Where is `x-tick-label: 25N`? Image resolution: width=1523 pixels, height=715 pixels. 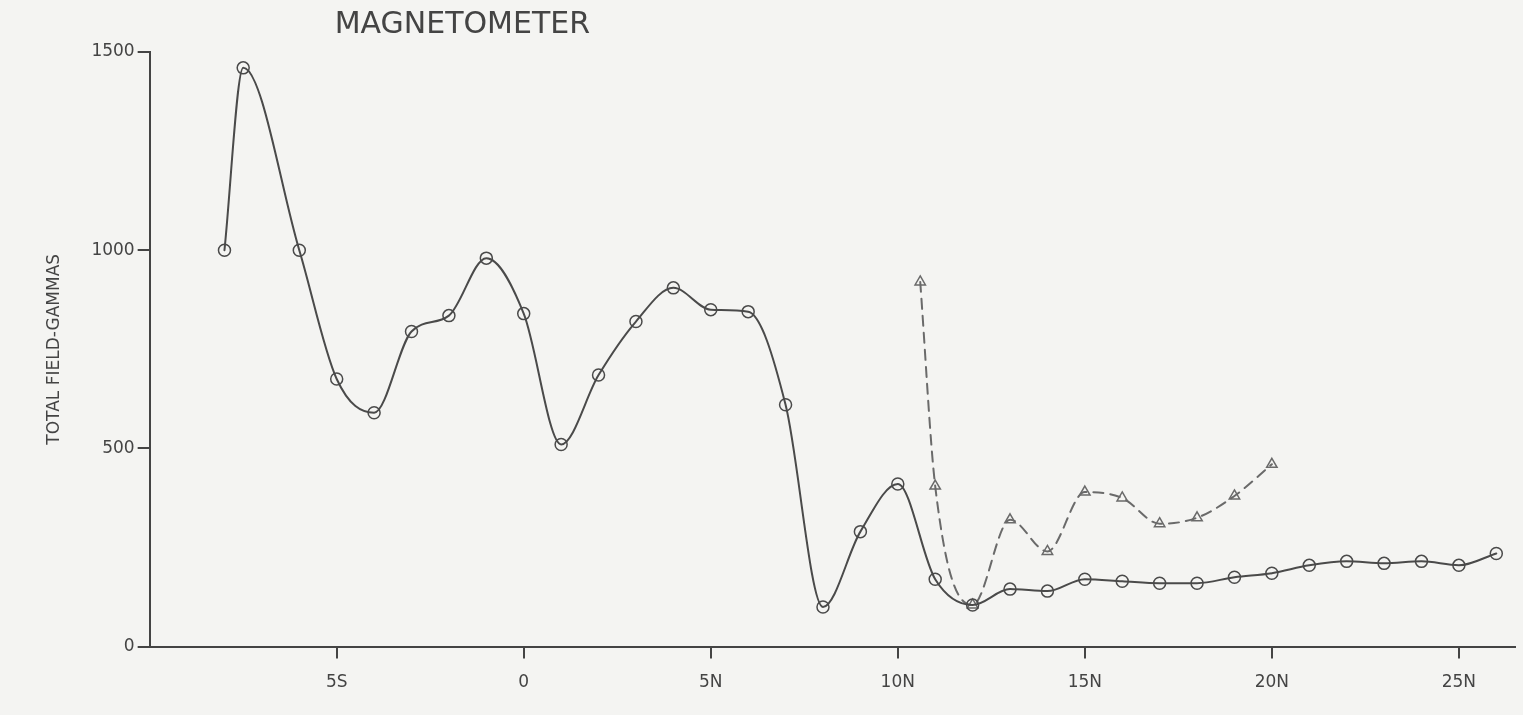
x-tick-label: 25N is located at coordinates (1459, 681).